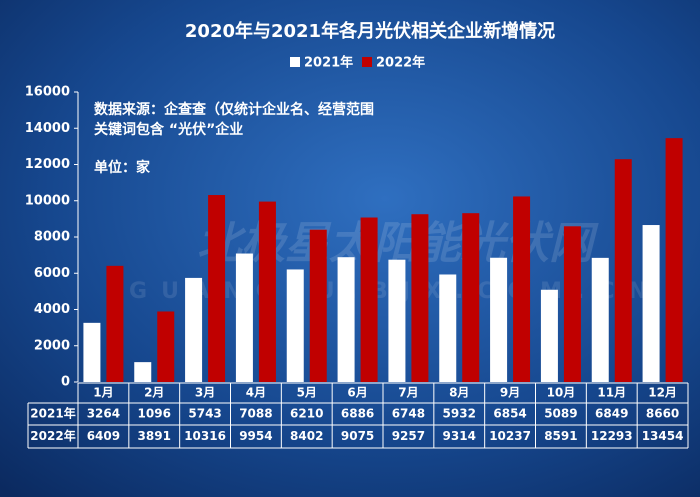 This screenshot has width=700, height=497. Describe the element at coordinates (154, 414) in the screenshot. I see `table-cell: 1096` at that location.